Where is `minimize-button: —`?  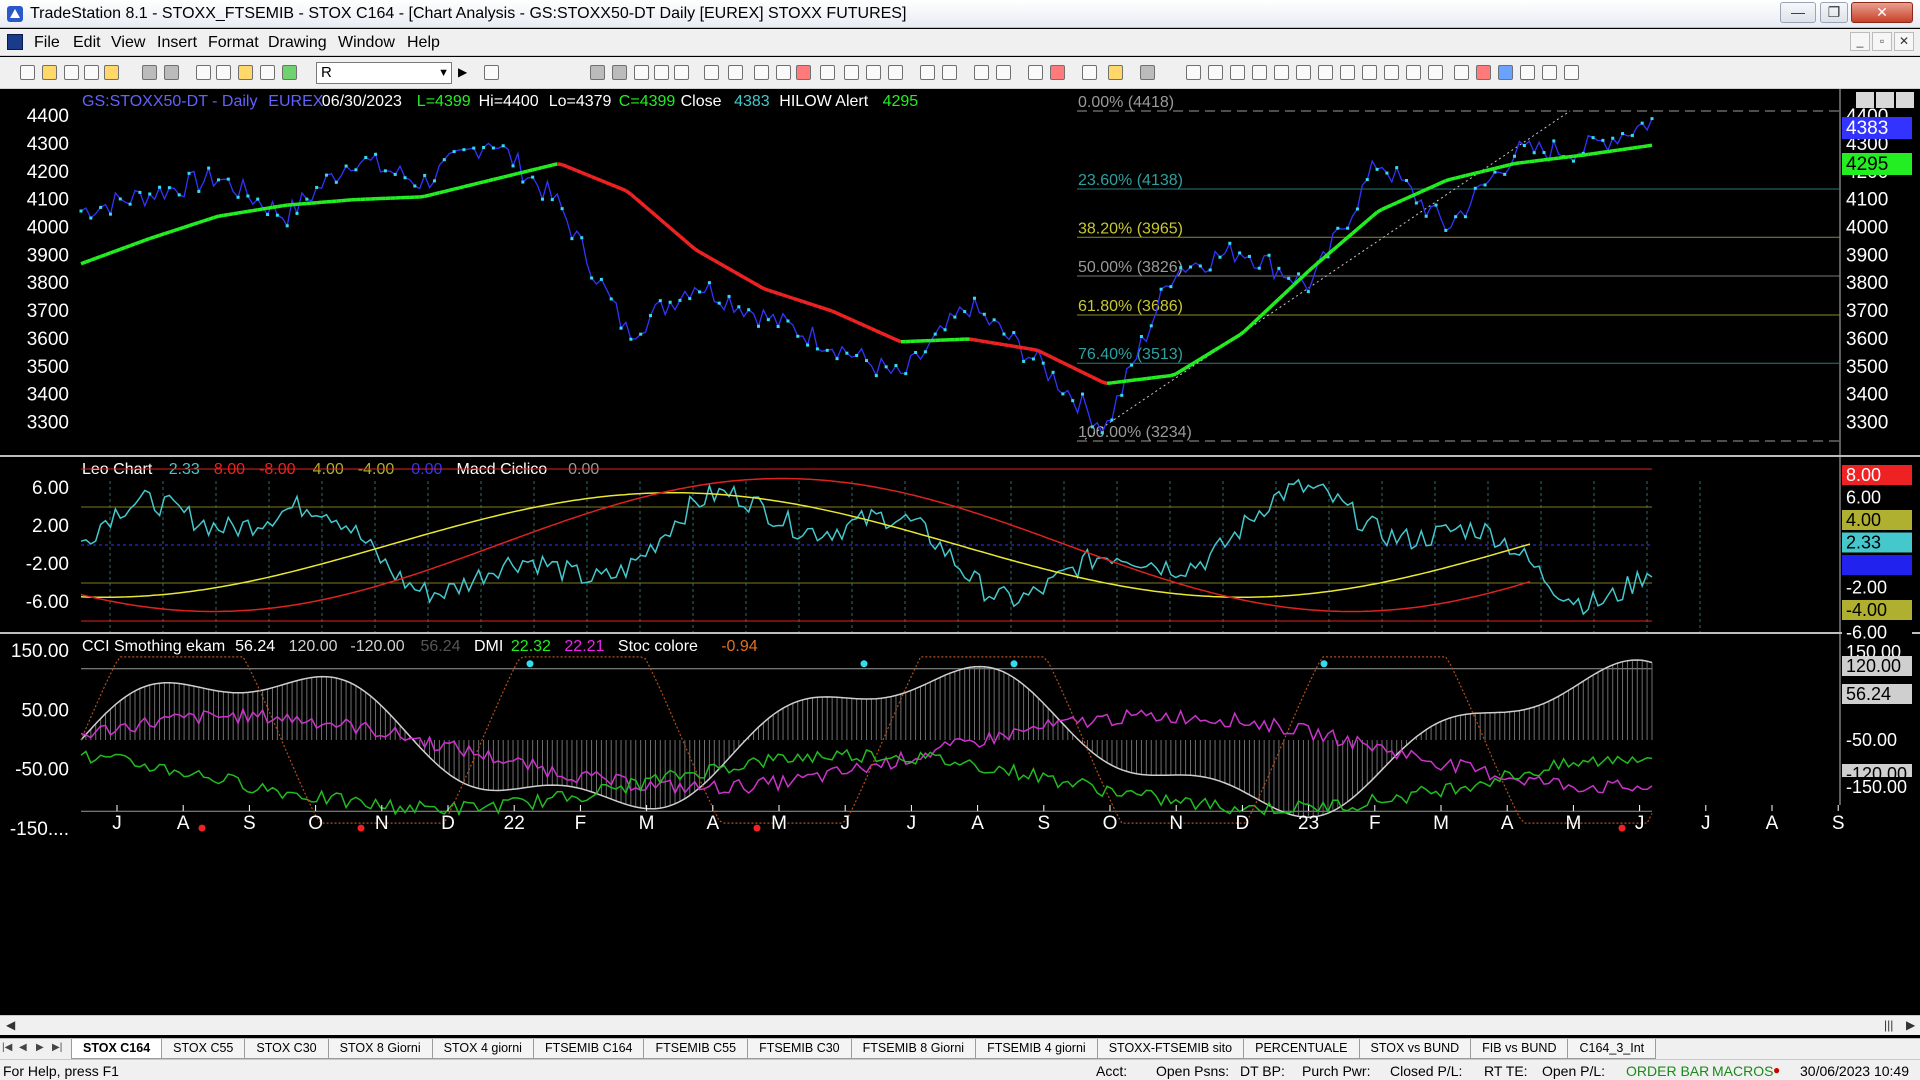
minimize-button: — is located at coordinates (1798, 12).